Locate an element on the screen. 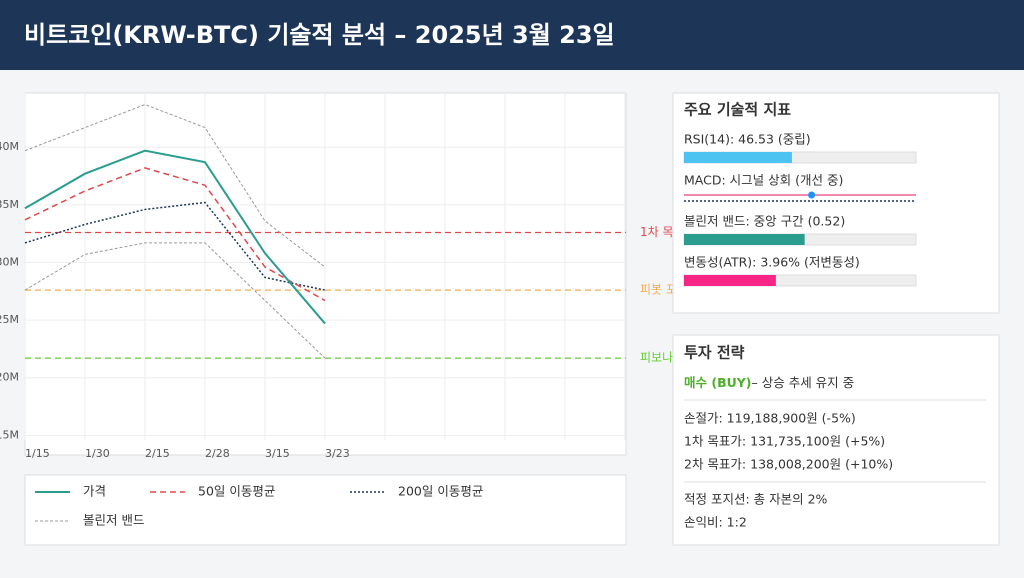  macd-marker is located at coordinates (812, 195).